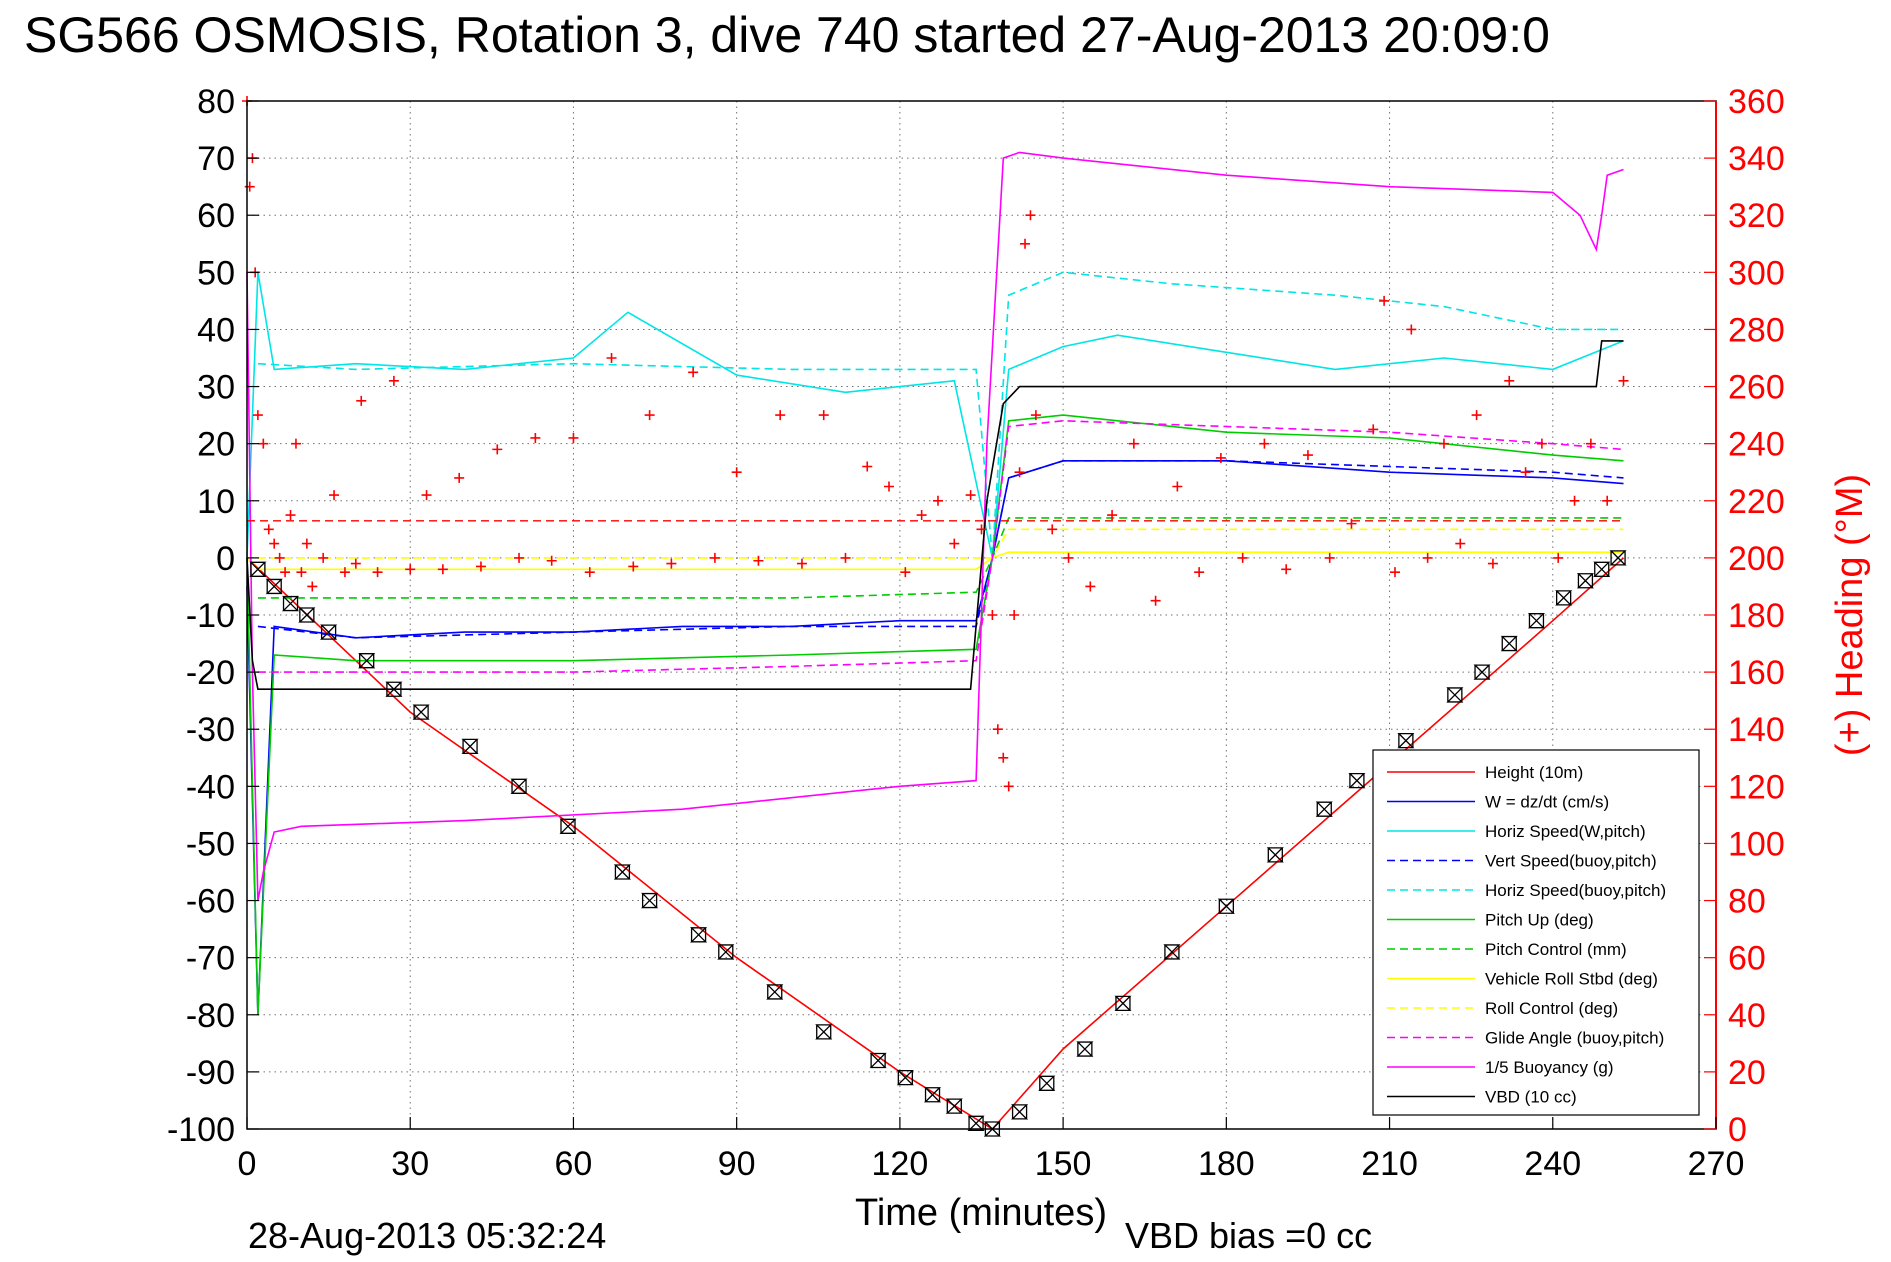 The height and width of the screenshot is (1262, 1891). Describe the element at coordinates (216, 445) in the screenshot. I see `y-tick-label: 20` at that location.